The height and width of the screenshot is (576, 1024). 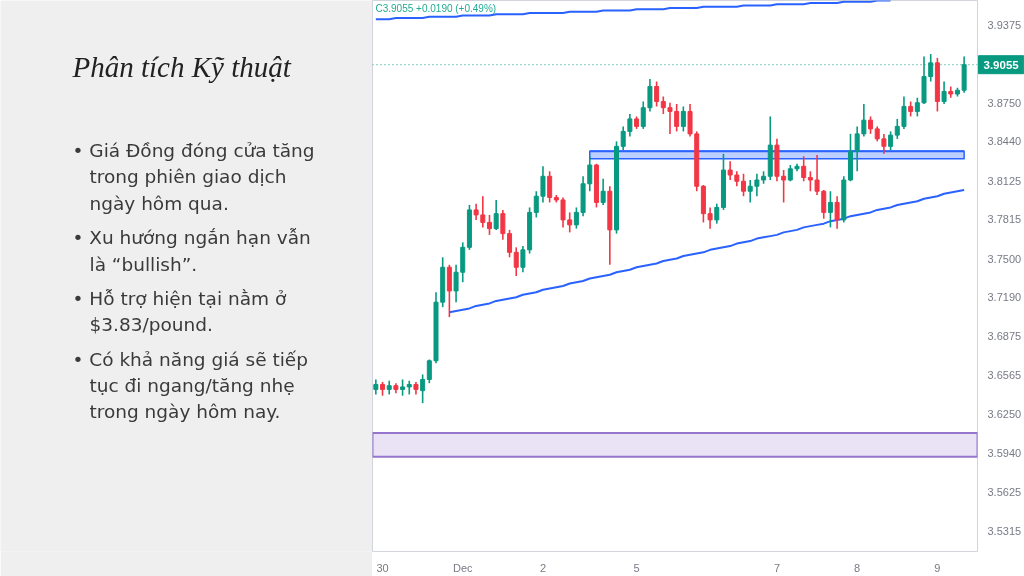 I want to click on x-tick-label: 7, so click(x=777, y=567).